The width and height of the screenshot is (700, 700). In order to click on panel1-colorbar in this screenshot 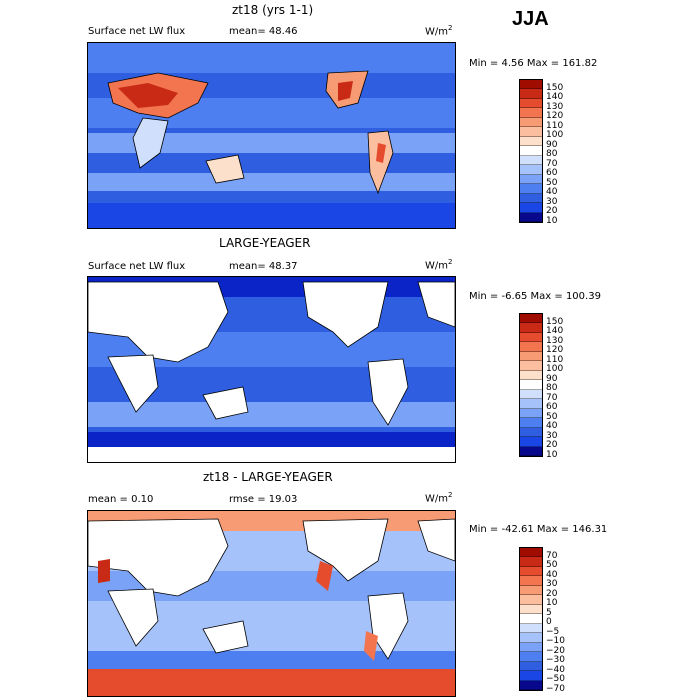, I will do `click(531, 151)`.